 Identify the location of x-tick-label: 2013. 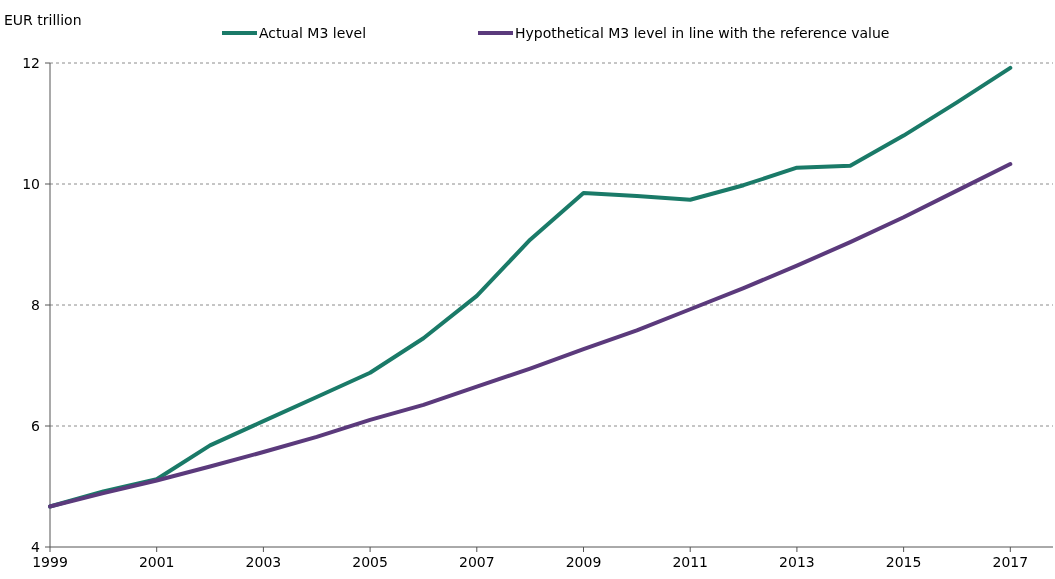
(797, 562).